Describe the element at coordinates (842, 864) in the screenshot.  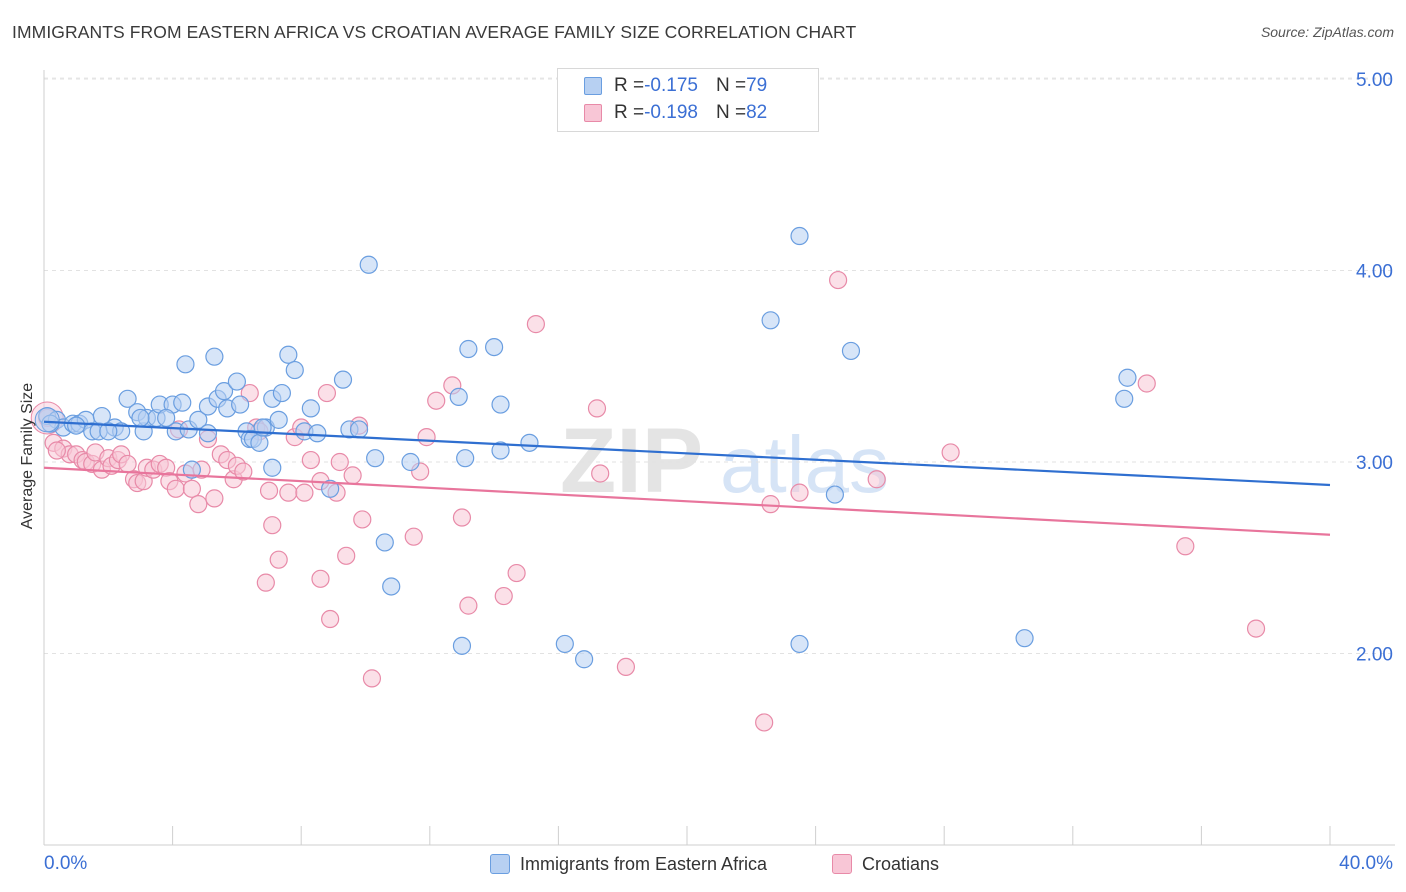
I see `pink-swatch` at that location.